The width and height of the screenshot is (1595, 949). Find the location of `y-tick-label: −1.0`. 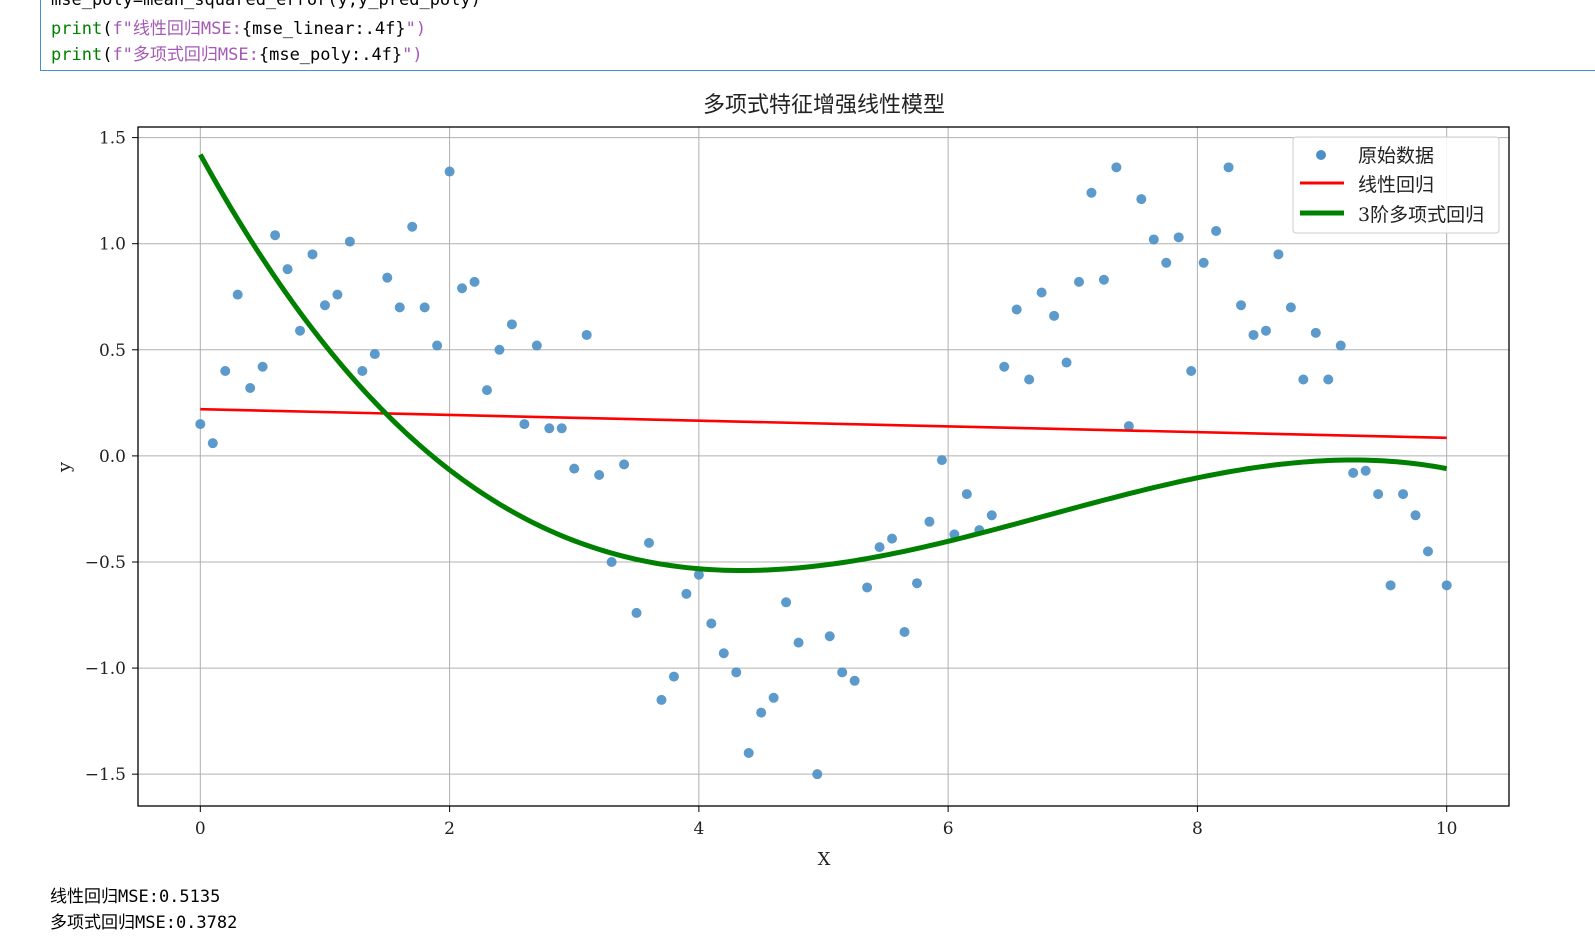

y-tick-label: −1.0 is located at coordinates (105, 669).